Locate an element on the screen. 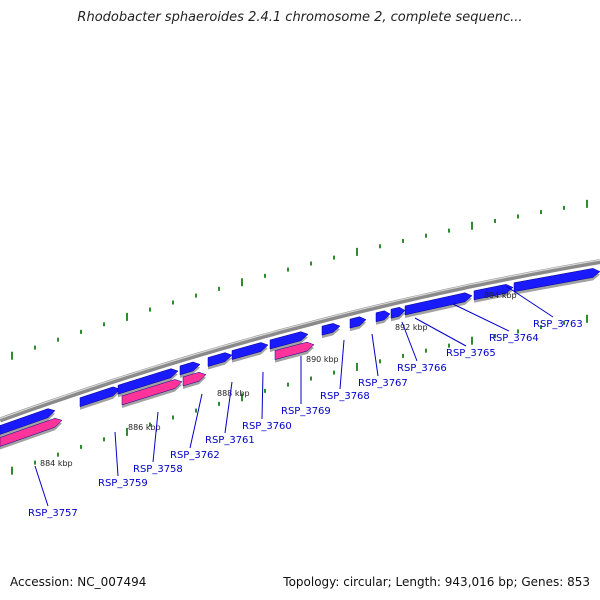 This screenshot has height=600, width=600. gene-label: RSP_3766 is located at coordinates (422, 368).